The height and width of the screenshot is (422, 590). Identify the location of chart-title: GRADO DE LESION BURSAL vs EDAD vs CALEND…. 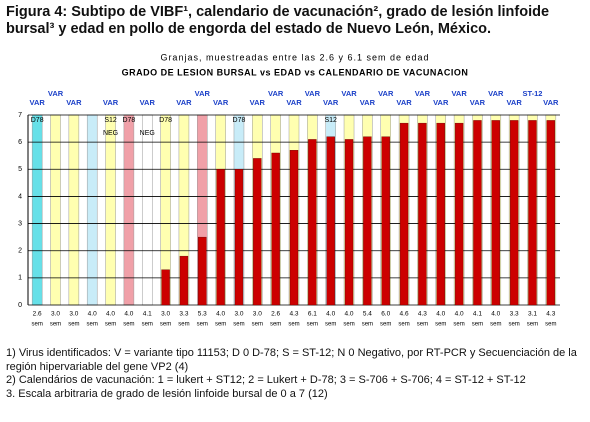
(295, 72).